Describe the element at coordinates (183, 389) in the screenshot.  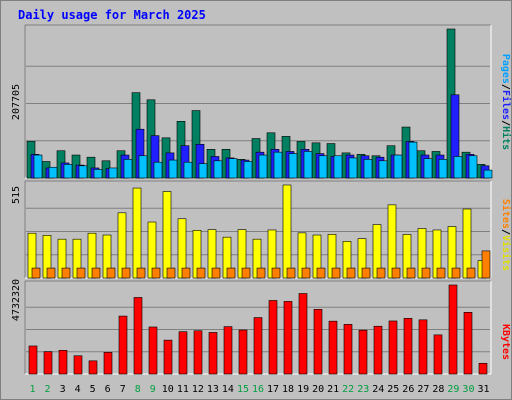
I see `x-tick-label-day-11: 11` at that location.